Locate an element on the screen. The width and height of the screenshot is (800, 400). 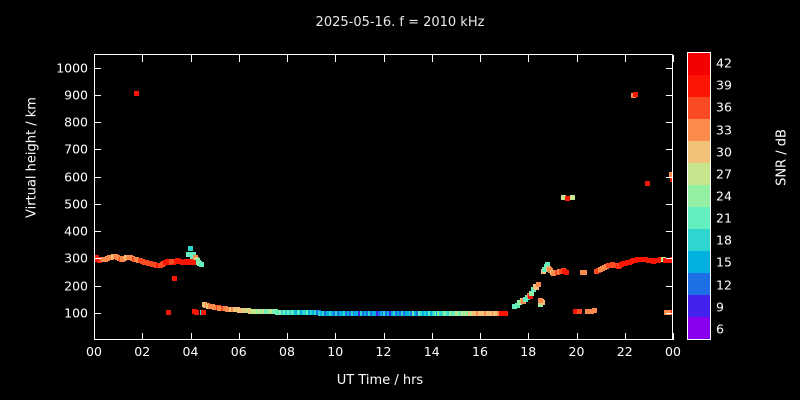
colorbar-tick-labels: 6 9 12 15 18 21 24 27 30 33 36 39 42 is located at coordinates (736, 196).